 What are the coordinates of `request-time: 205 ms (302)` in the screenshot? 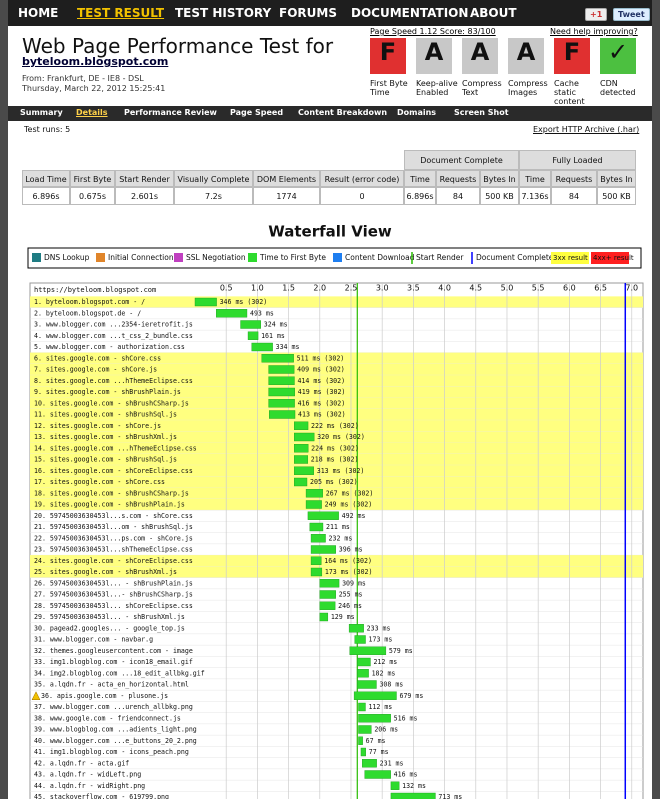 It's located at (334, 482).